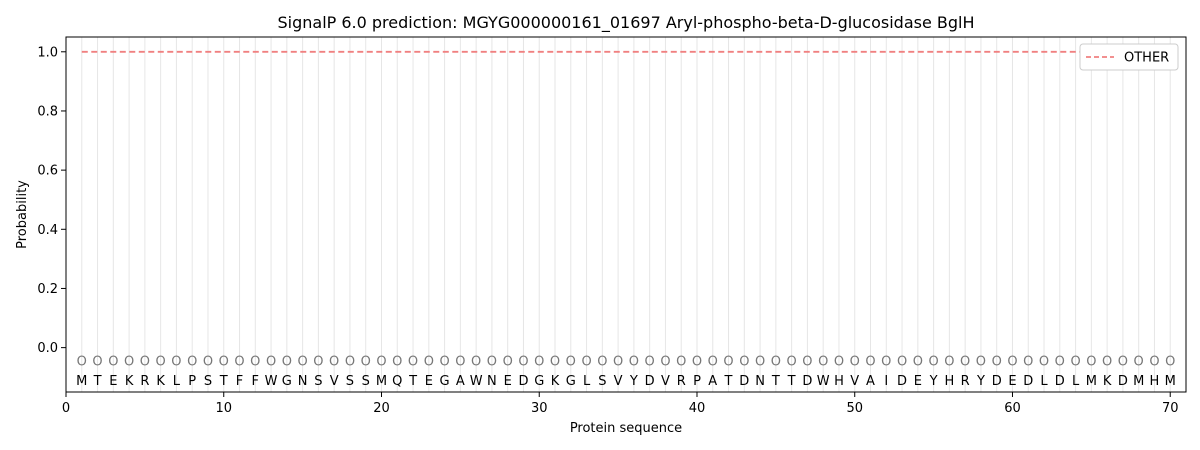  What do you see at coordinates (47, 171) in the screenshot?
I see `y-tick-label-3: 0.6` at bounding box center [47, 171].